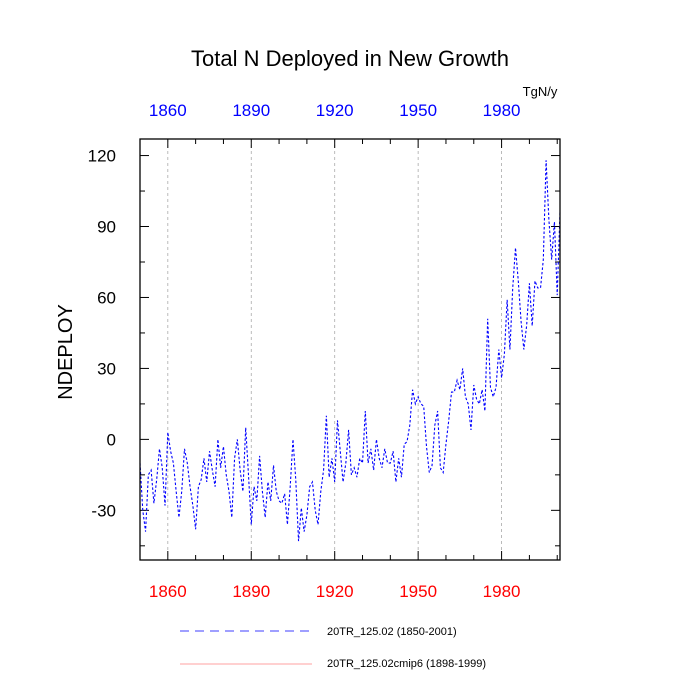  I want to click on x-tick-label-bottom: 1890, so click(251, 591).